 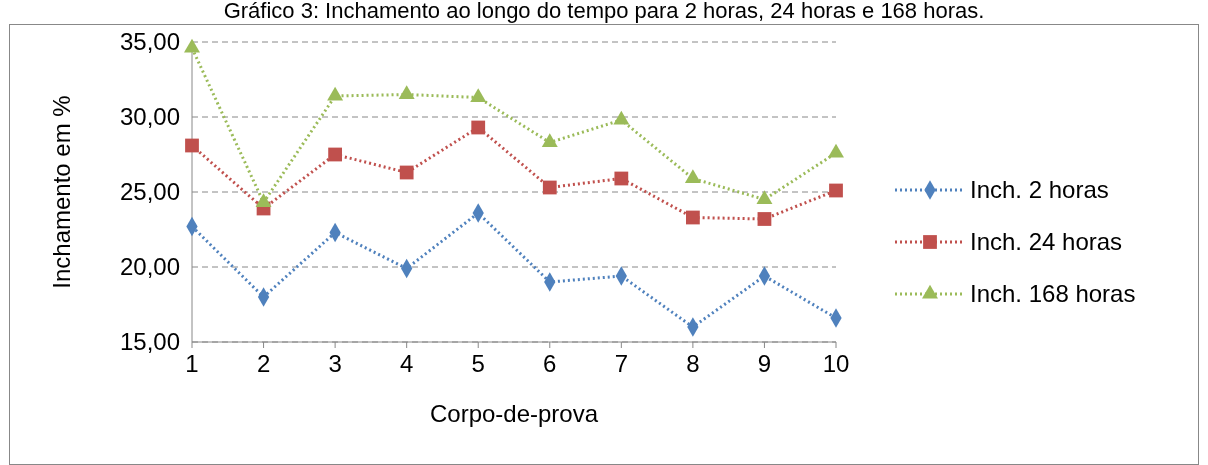 What do you see at coordinates (149, 266) in the screenshot?
I see `y-tick-label: 20,00` at bounding box center [149, 266].